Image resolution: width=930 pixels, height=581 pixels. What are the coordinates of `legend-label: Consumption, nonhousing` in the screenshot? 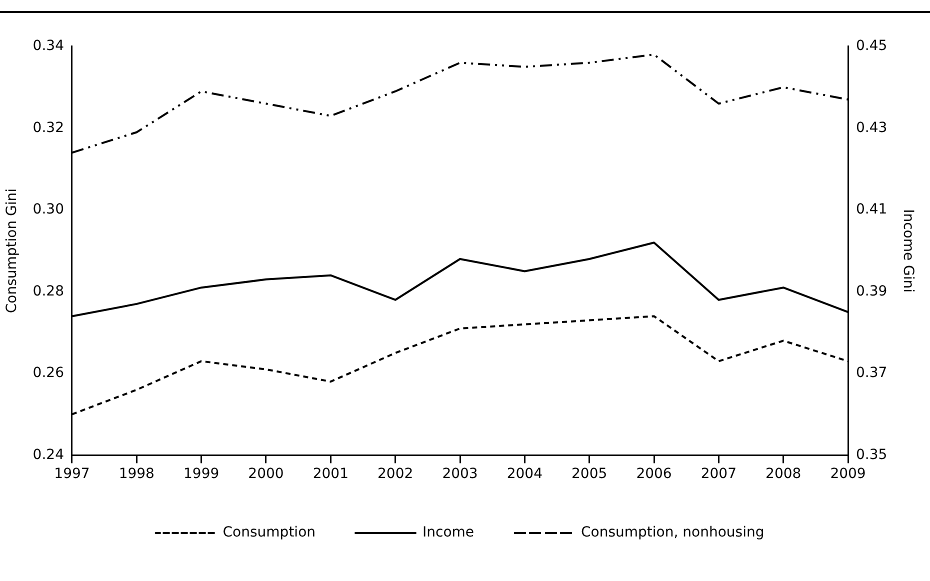 It's located at (672, 532).